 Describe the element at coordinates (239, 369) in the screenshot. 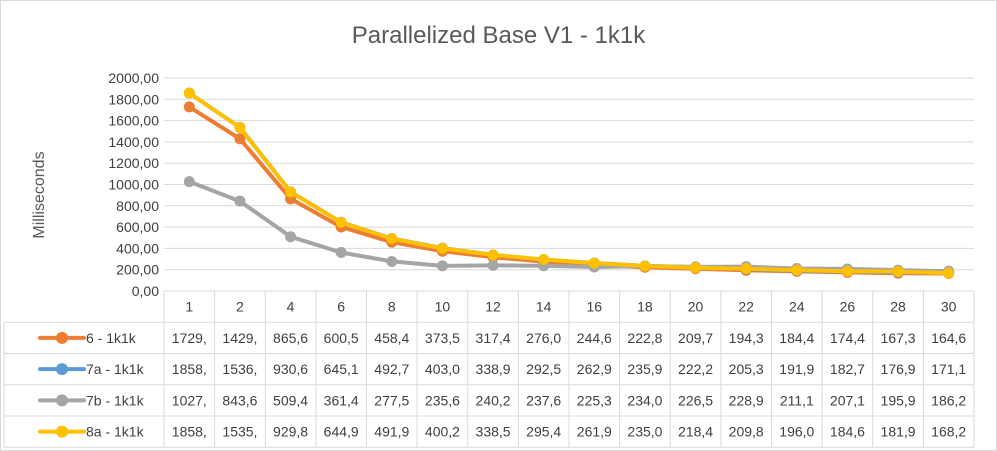

I see `table-cell: 1536,` at that location.